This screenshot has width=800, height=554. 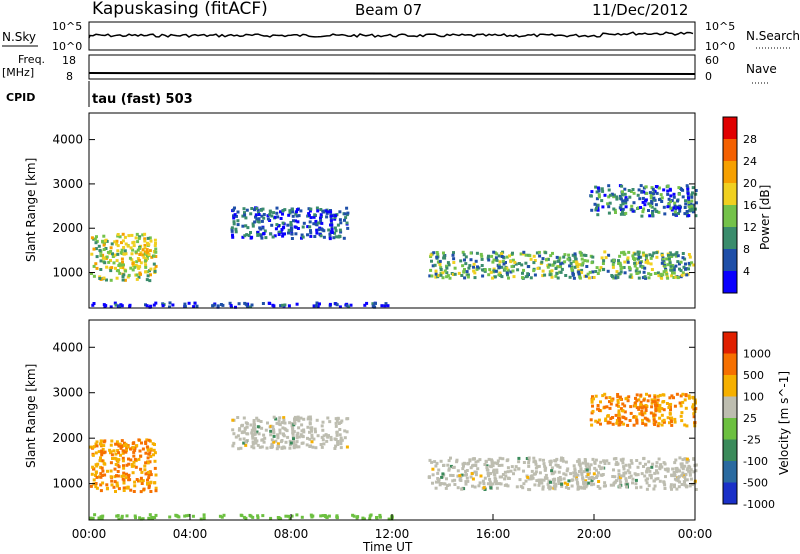 I want to click on velocity-ytick-label: 1000, so click(x=67, y=484).